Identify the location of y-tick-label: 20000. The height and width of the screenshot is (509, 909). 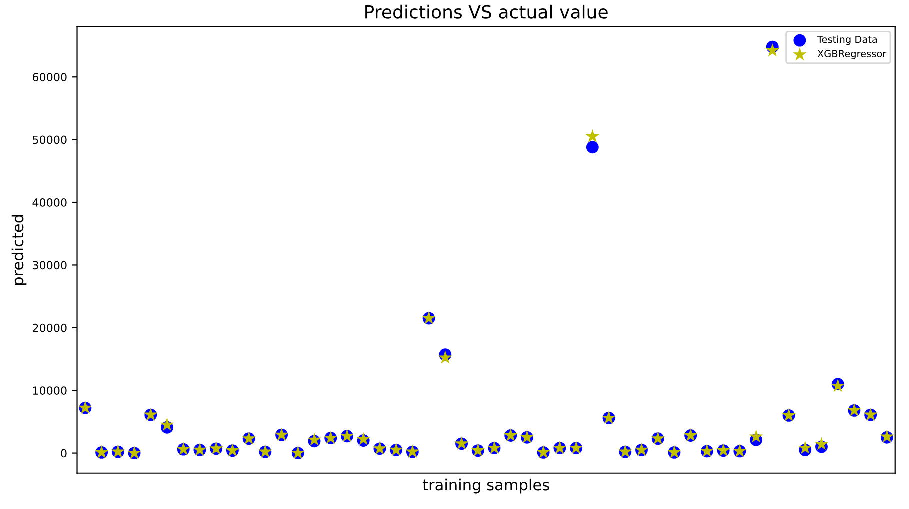
(50, 328).